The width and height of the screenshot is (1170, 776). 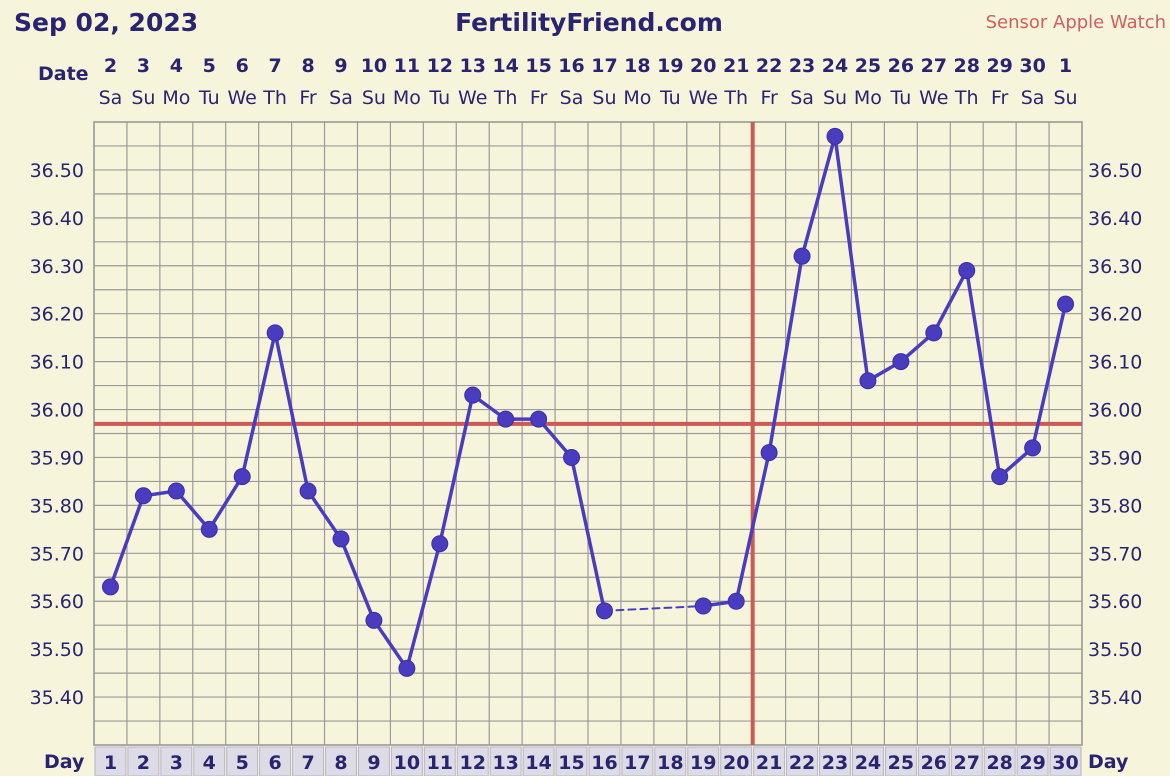 I want to click on date-label: 27, so click(x=934, y=66).